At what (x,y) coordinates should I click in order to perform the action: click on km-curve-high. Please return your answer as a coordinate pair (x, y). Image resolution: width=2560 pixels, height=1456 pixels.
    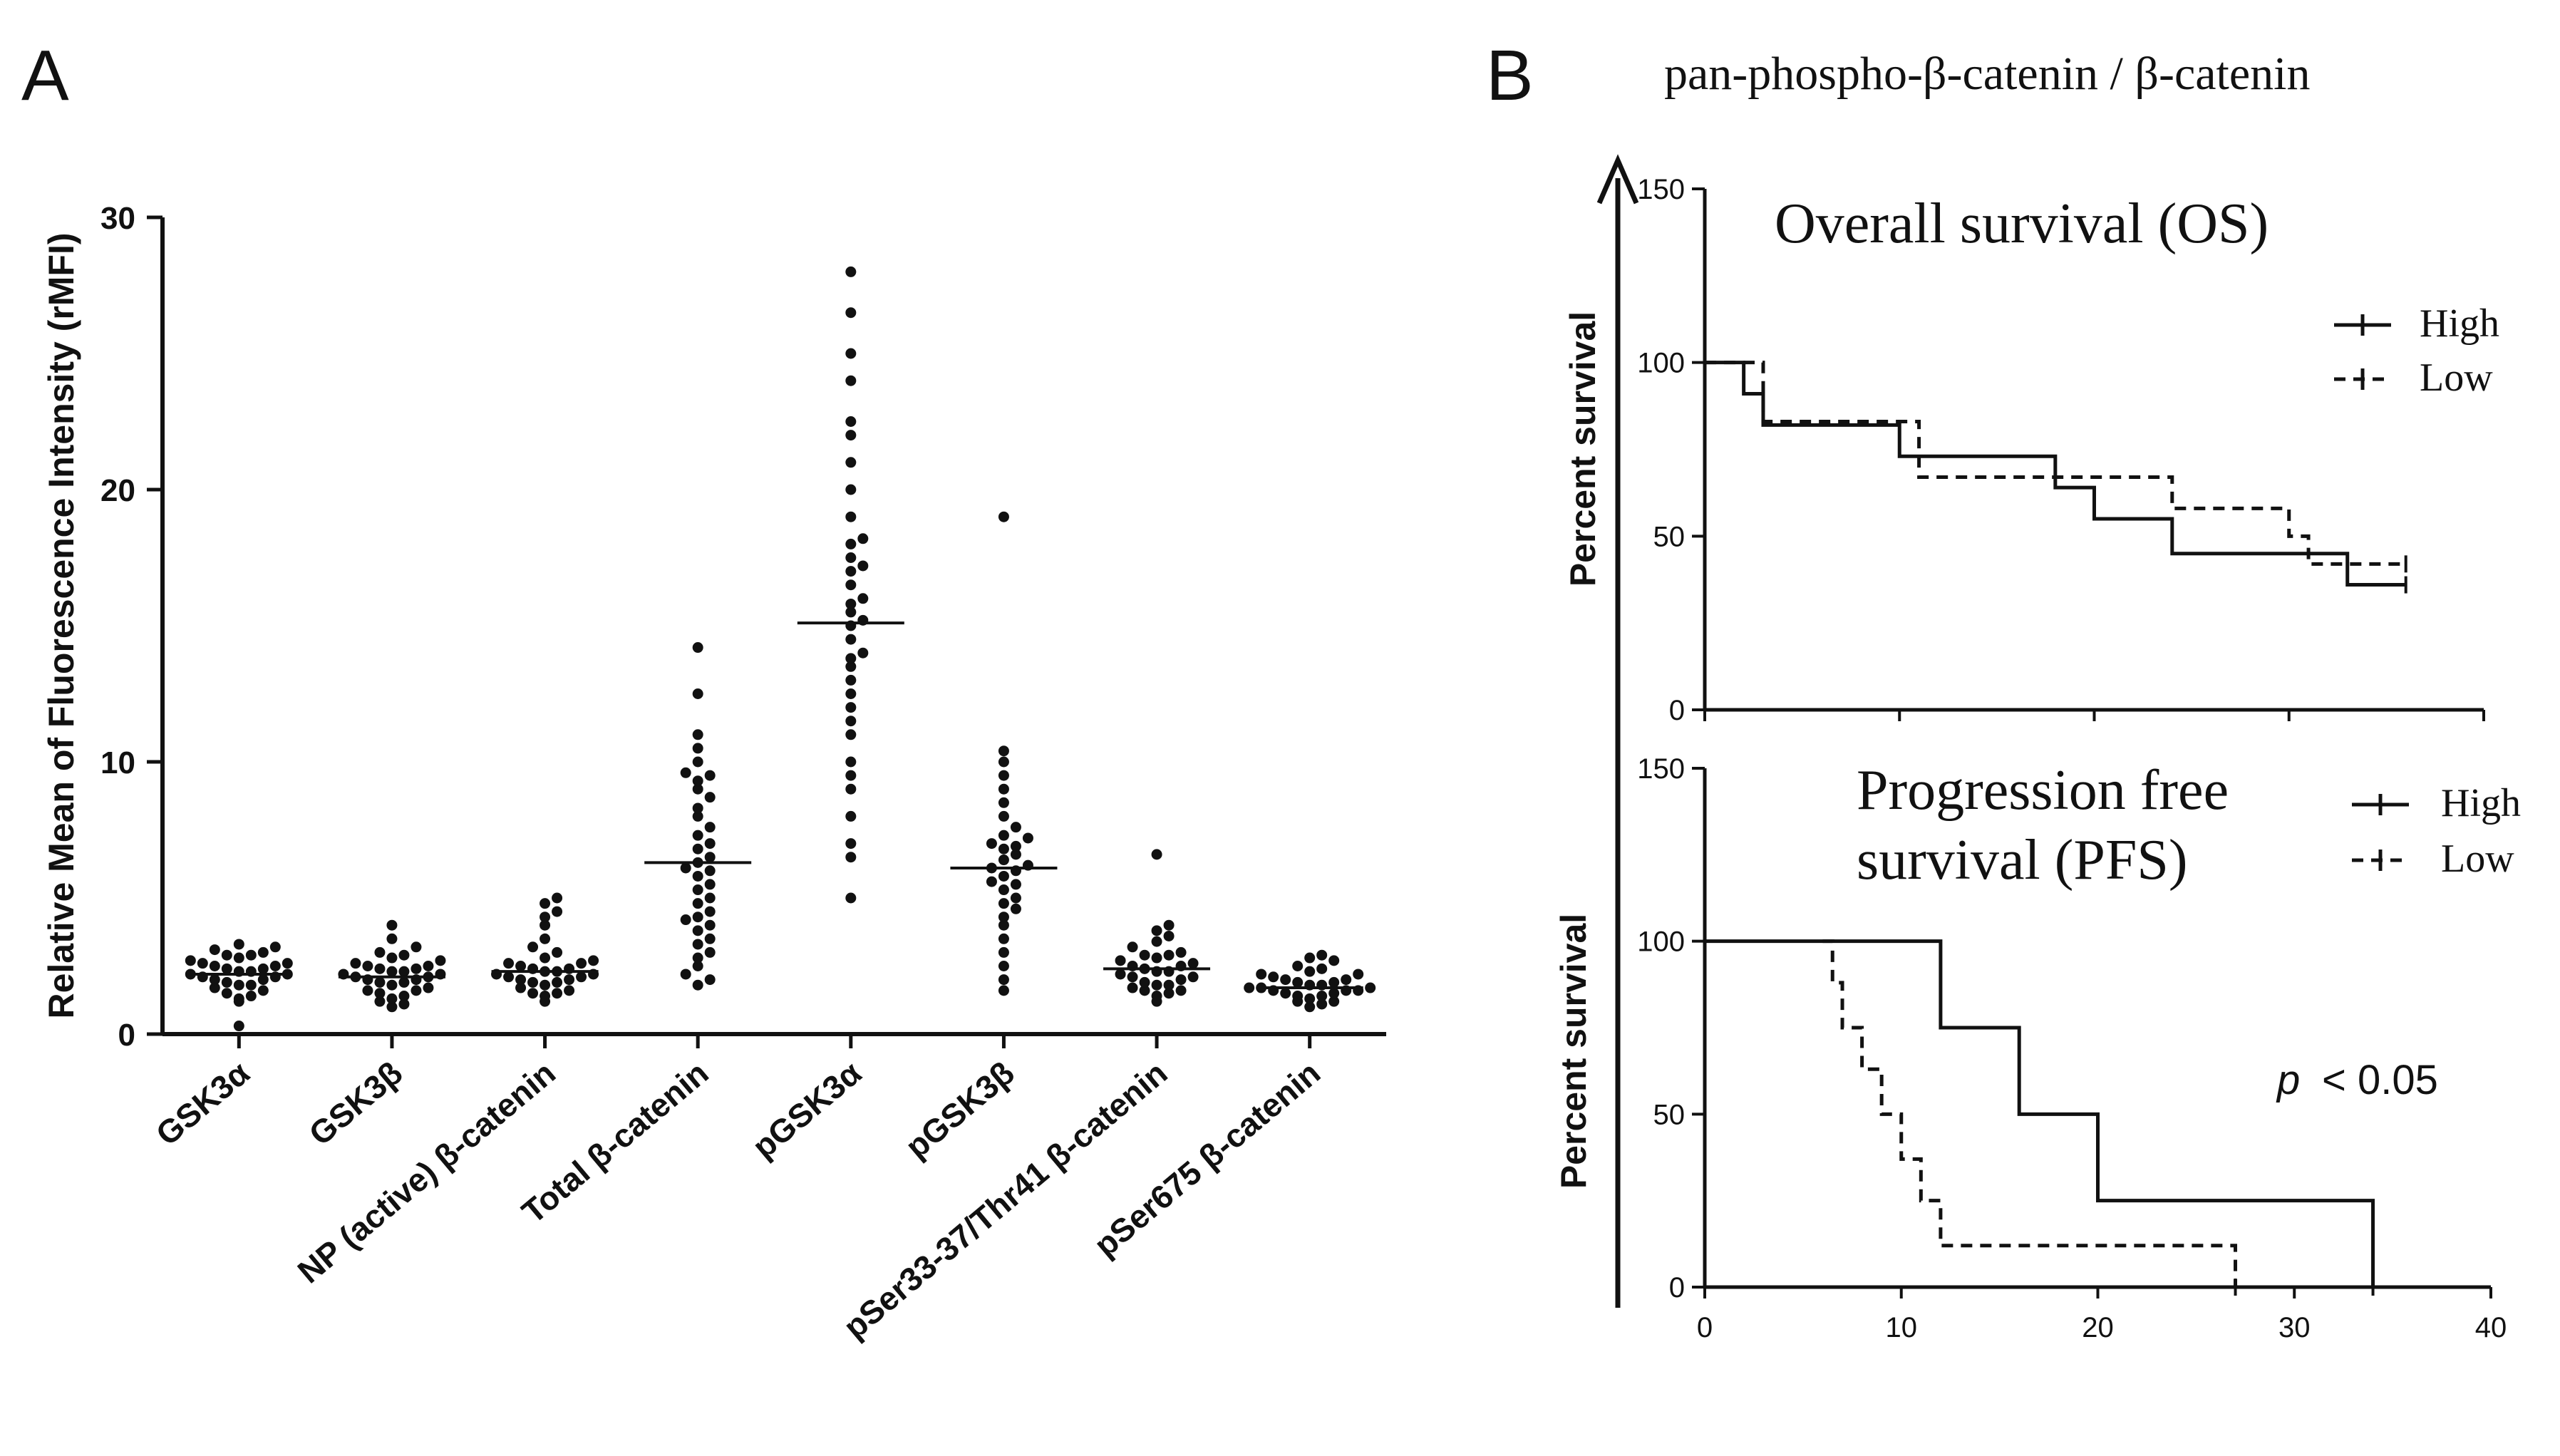
    Looking at the image, I should click on (2040, 1113).